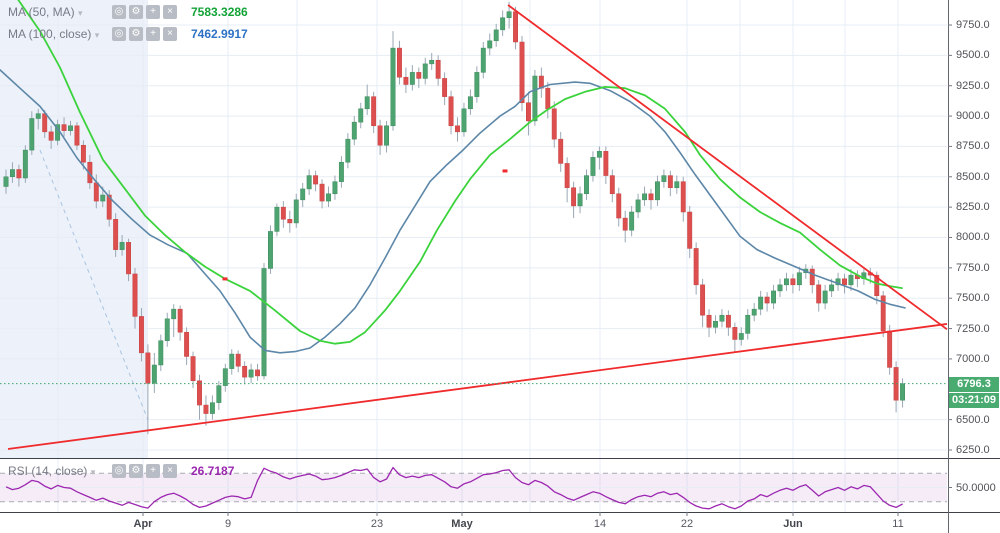 The width and height of the screenshot is (1000, 533). I want to click on legend-row-ma50: MA (50, MA) ▾ ◎ ⚙ + × 7583.3286, so click(128, 12).